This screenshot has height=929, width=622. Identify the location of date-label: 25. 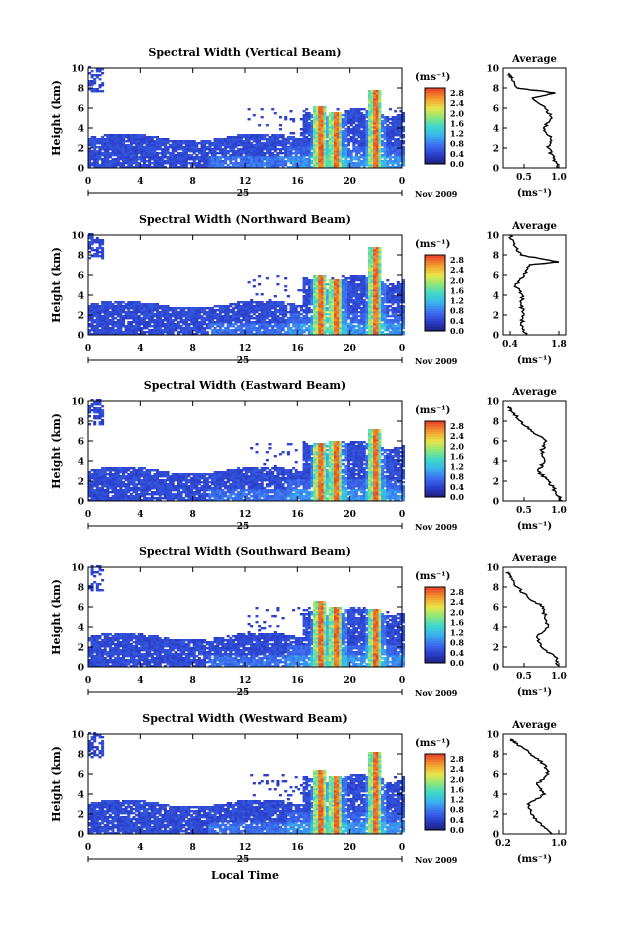
(243, 194).